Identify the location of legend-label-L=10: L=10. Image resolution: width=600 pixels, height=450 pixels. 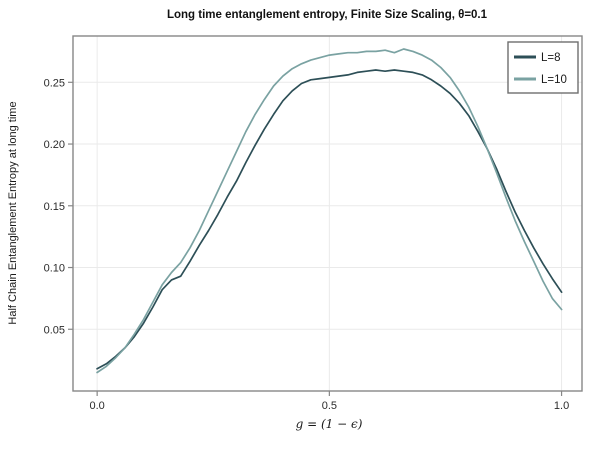
(554, 80).